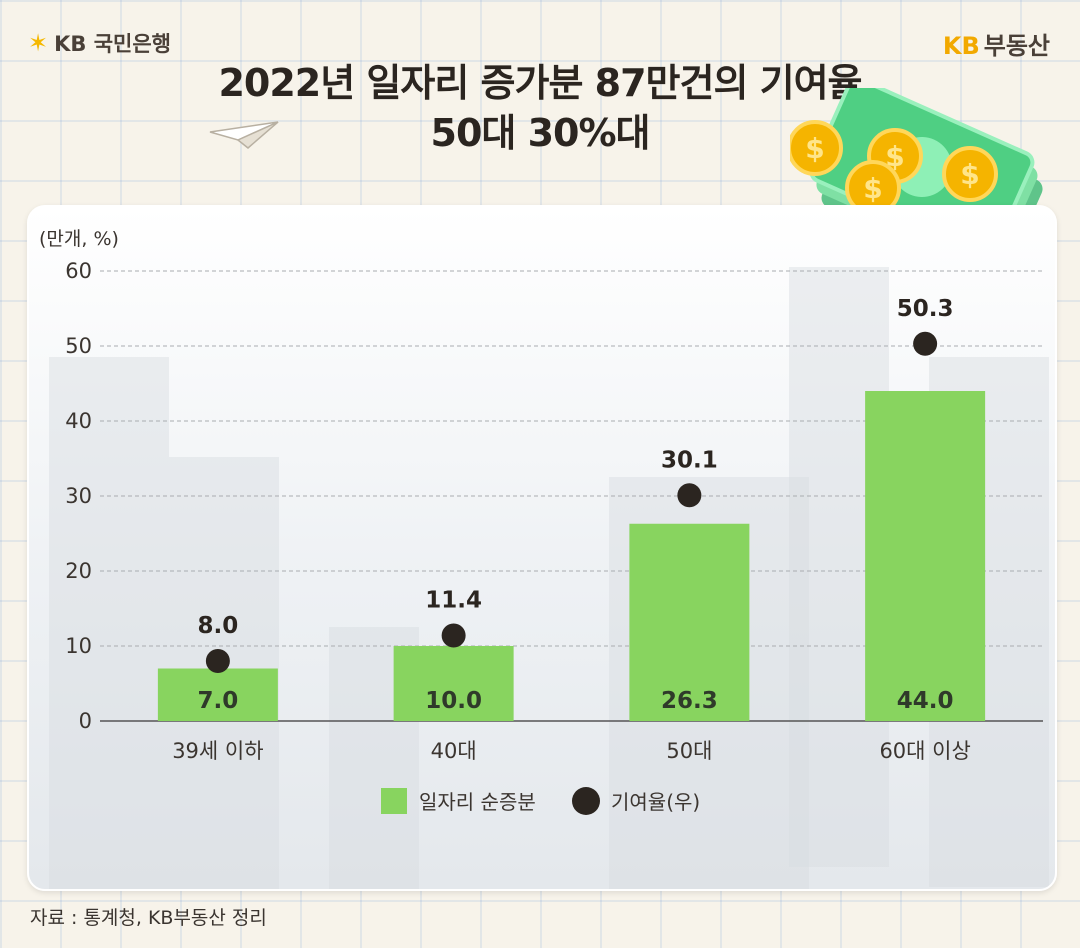 Image resolution: width=1080 pixels, height=948 pixels. I want to click on y-tick-label: 30, so click(78, 496).